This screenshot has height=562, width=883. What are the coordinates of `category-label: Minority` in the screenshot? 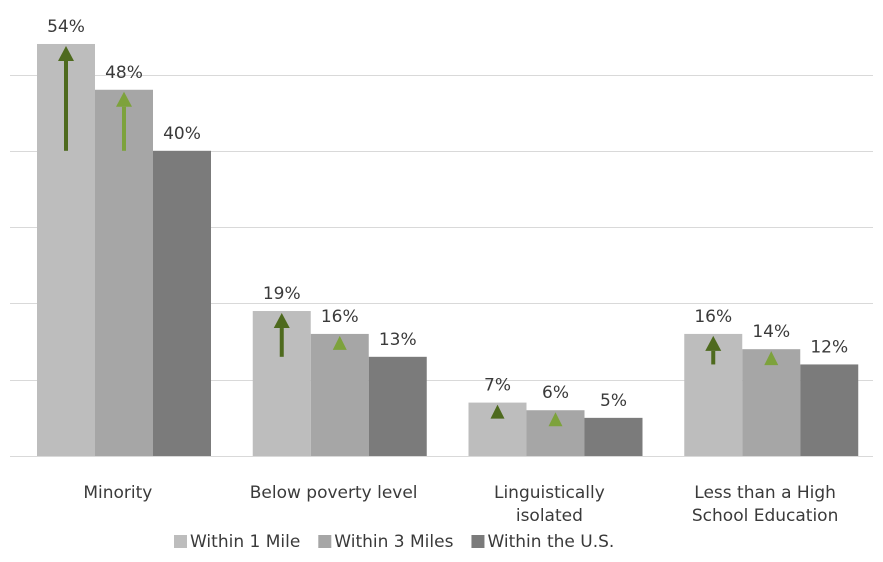 It's located at (117, 493).